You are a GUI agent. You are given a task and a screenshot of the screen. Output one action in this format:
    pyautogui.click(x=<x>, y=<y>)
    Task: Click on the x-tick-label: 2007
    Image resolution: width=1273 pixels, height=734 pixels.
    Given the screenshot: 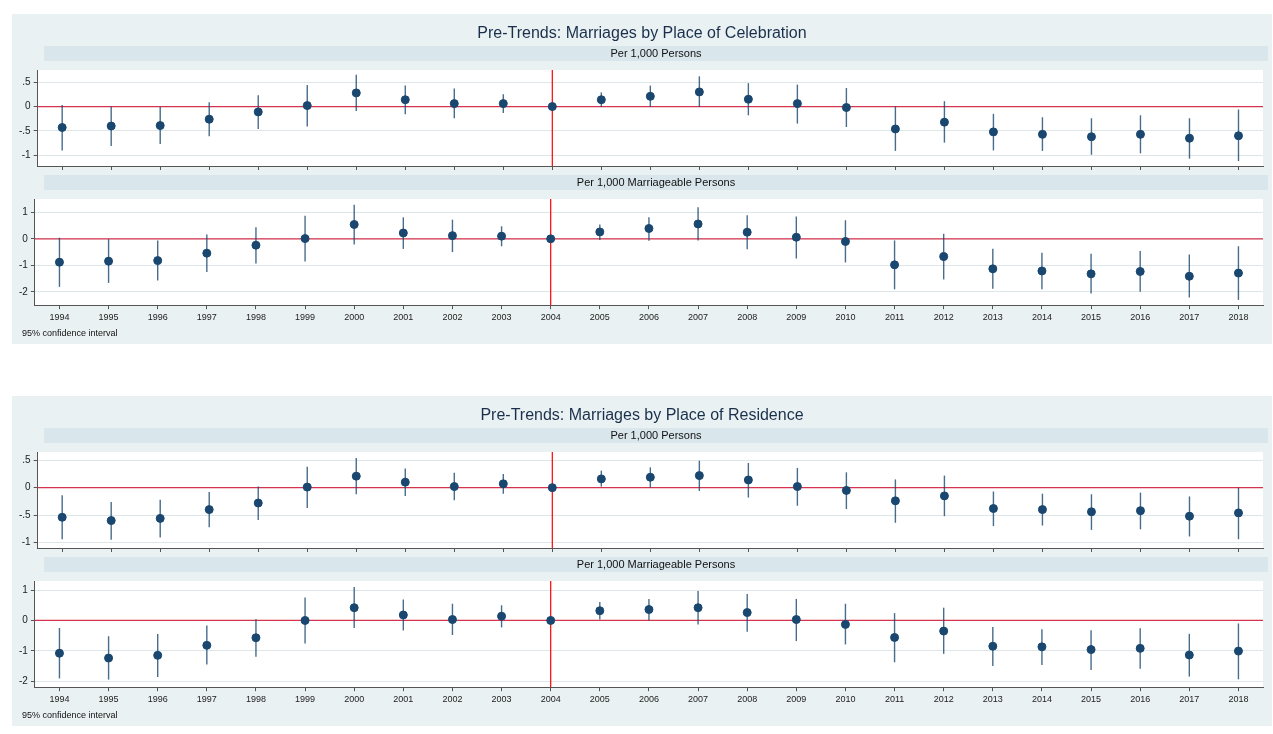 What is the action you would take?
    pyautogui.click(x=698, y=699)
    